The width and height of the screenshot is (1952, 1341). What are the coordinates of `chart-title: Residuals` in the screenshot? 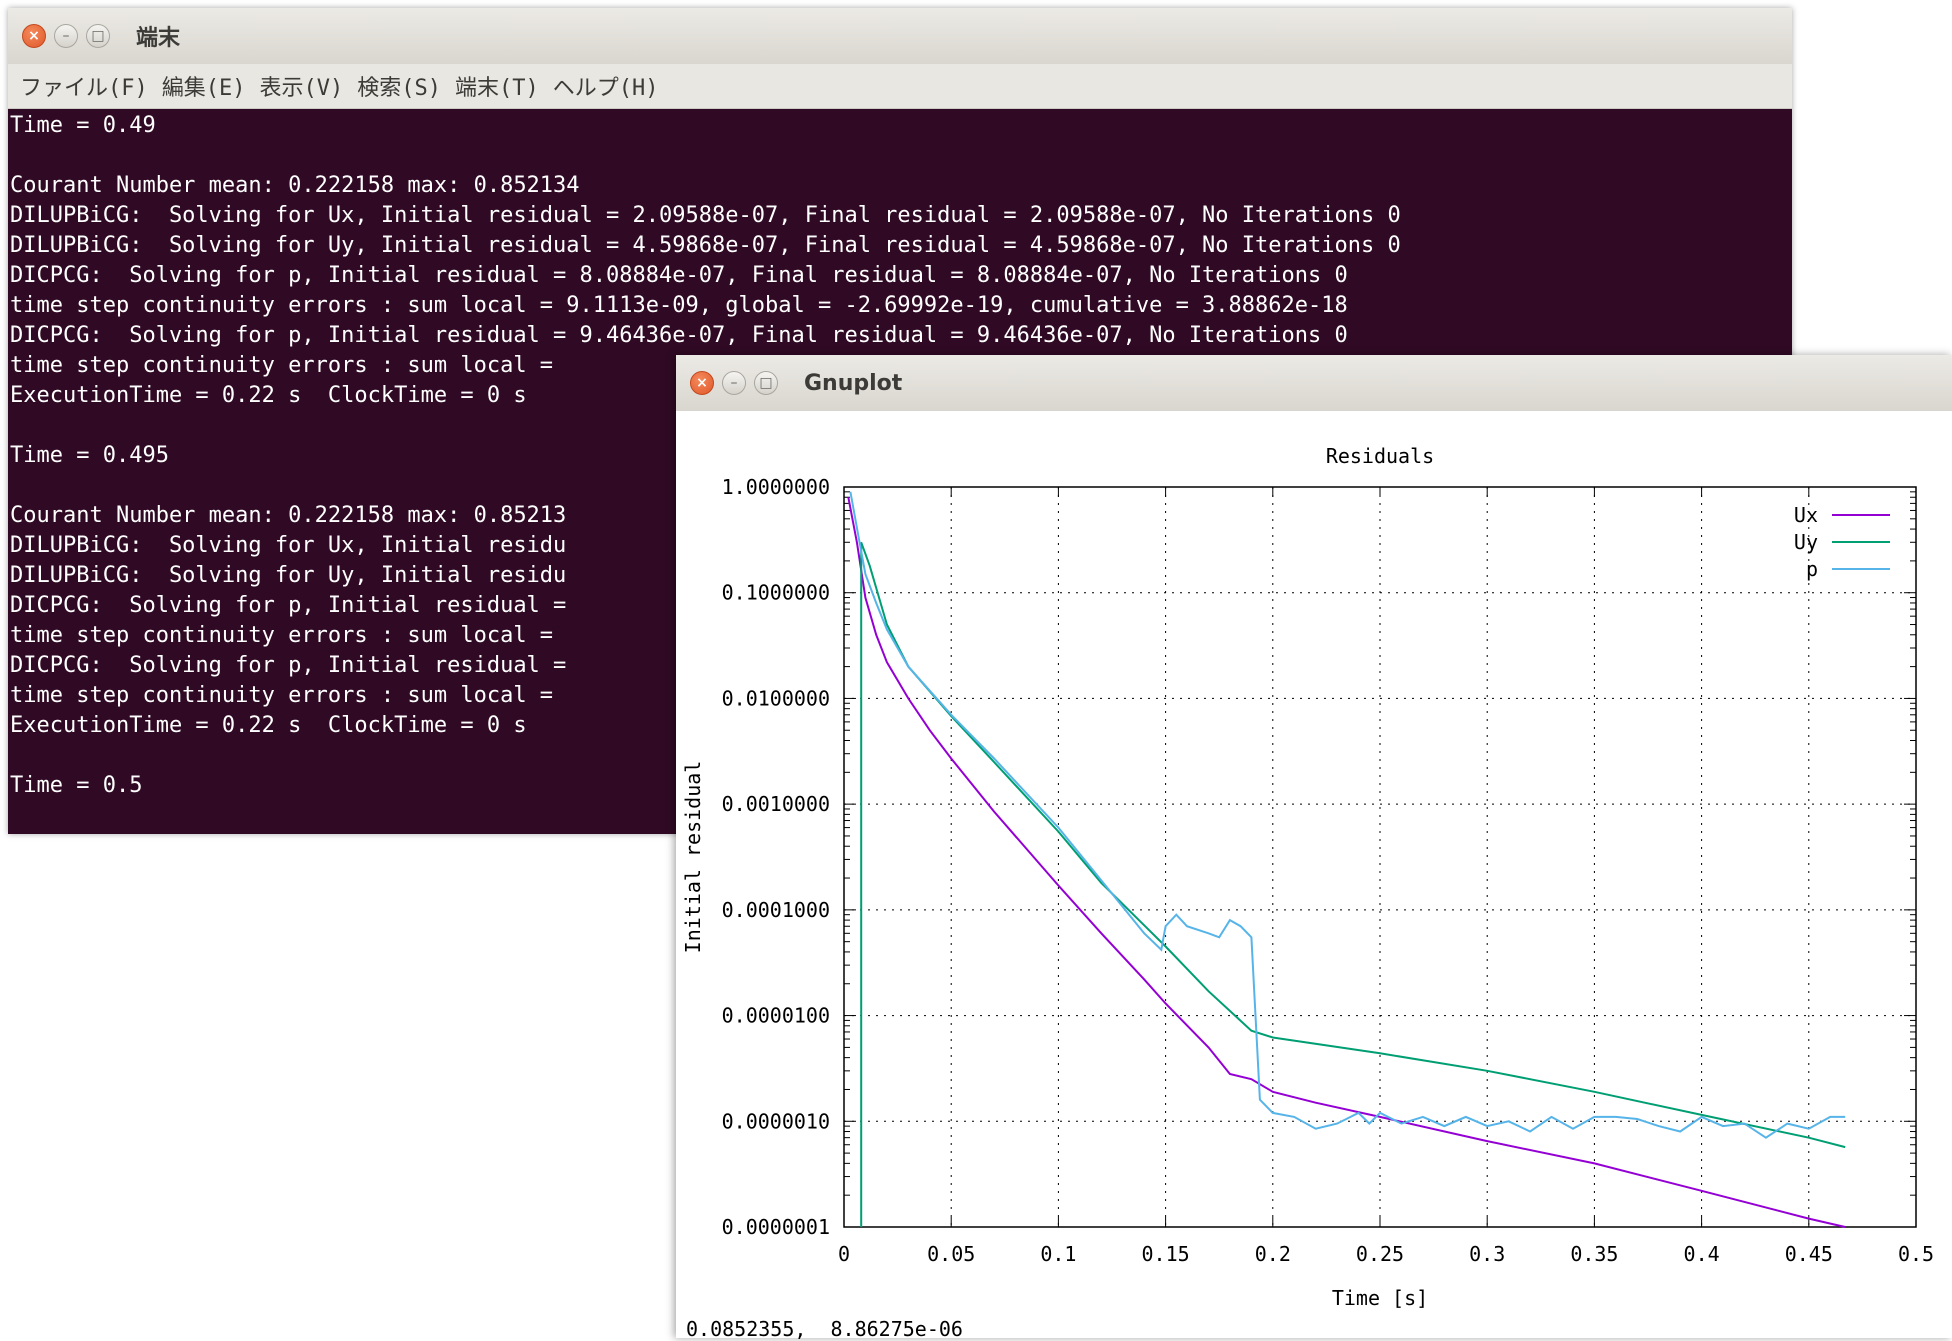 It's located at (1380, 456).